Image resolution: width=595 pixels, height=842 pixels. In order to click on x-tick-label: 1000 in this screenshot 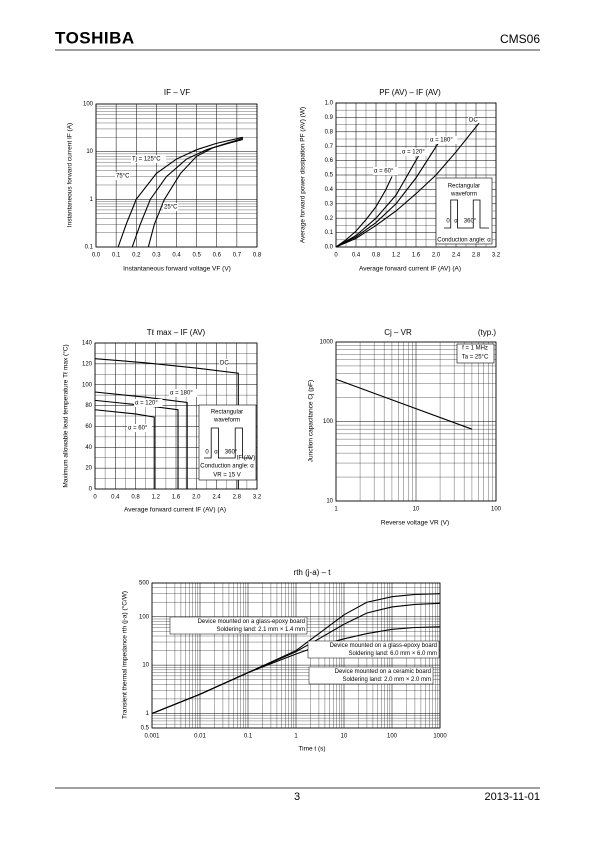, I will do `click(440, 737)`.